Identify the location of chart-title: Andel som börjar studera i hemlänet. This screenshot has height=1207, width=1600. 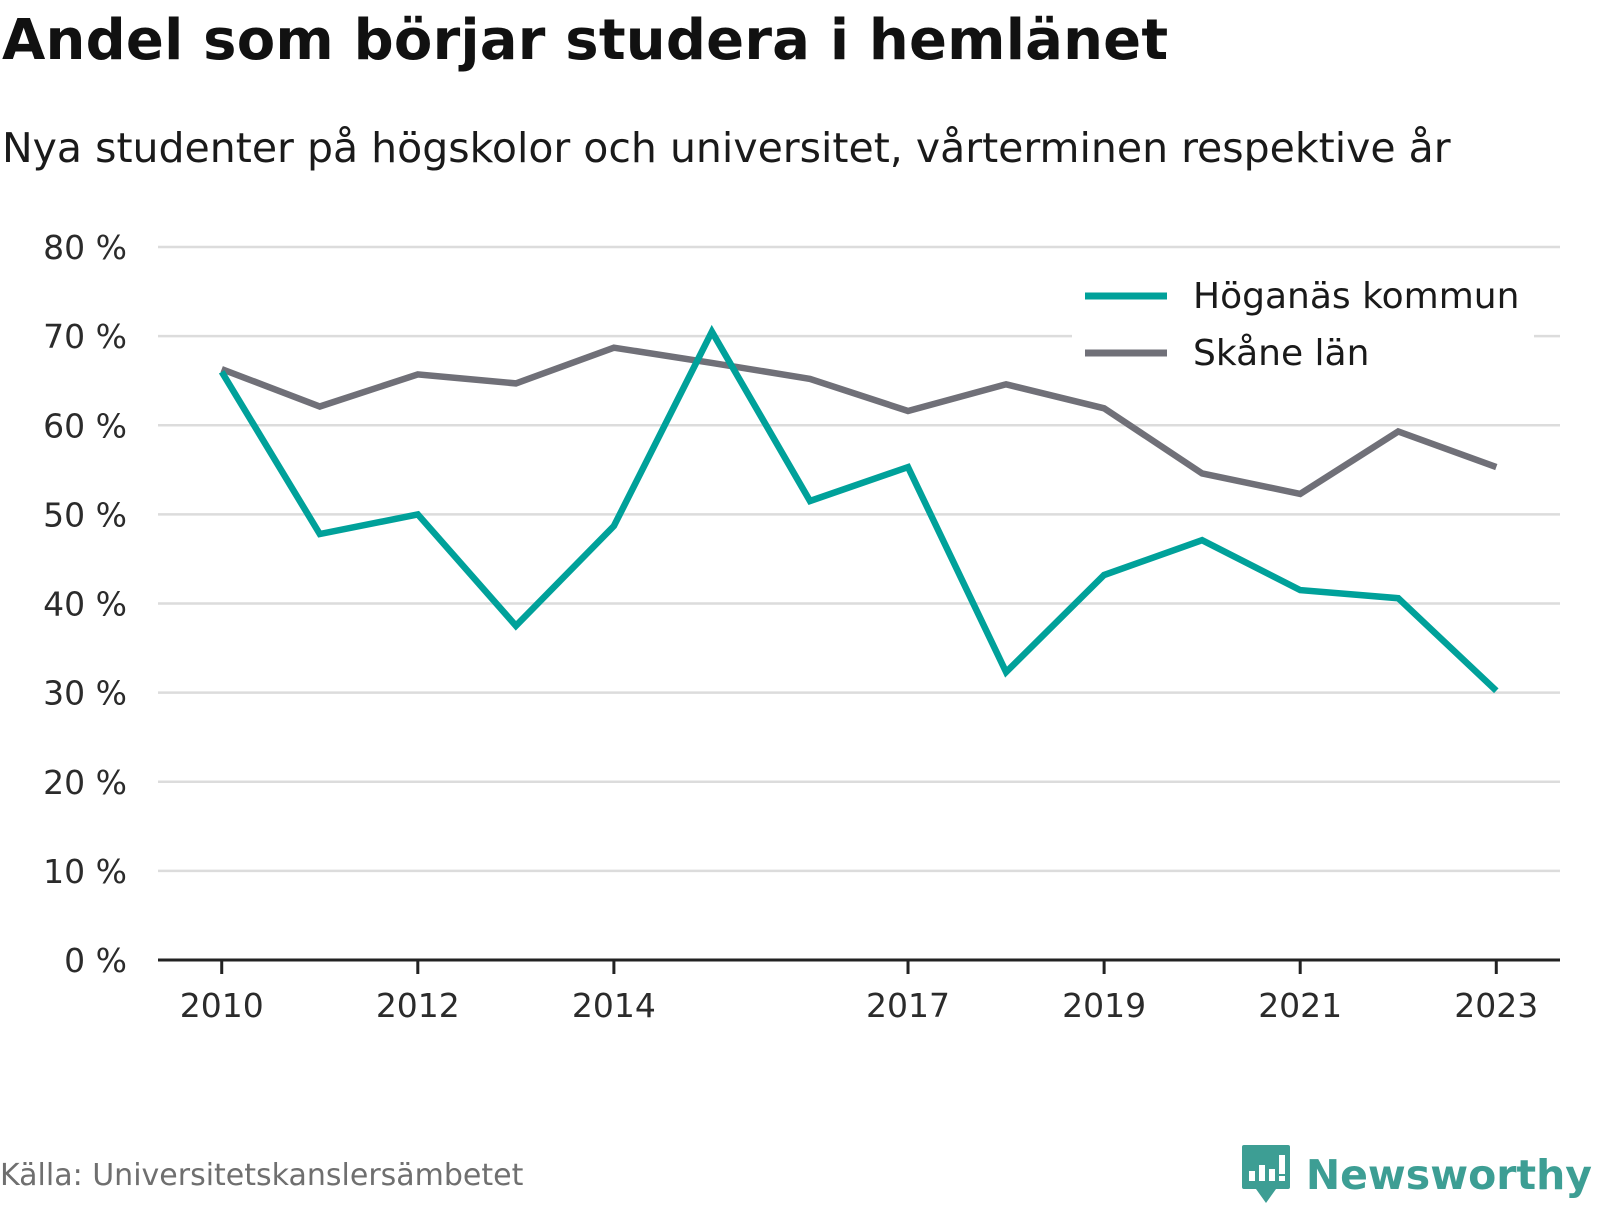
(585, 40).